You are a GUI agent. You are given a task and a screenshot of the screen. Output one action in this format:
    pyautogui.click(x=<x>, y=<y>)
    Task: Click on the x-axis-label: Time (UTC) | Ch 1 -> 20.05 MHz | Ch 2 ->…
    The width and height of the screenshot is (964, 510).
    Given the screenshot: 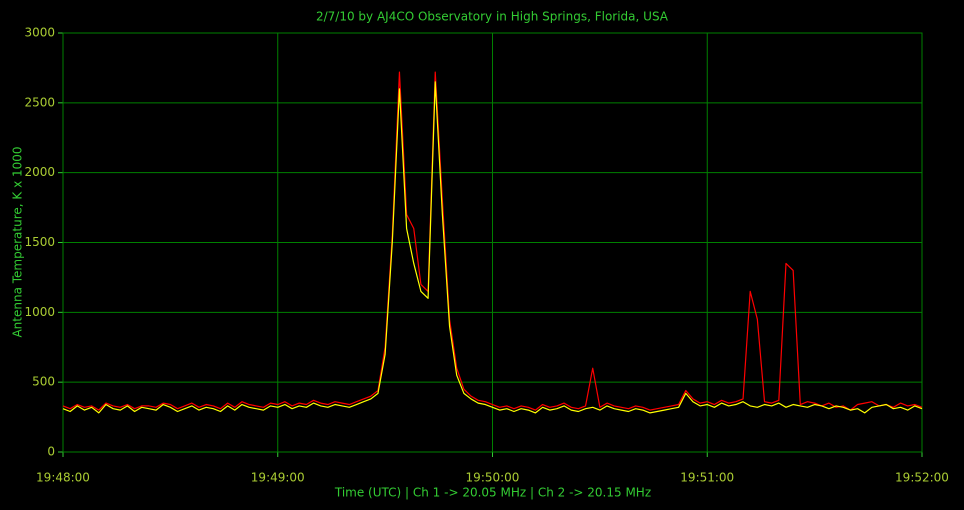 What is the action you would take?
    pyautogui.click(x=492, y=493)
    